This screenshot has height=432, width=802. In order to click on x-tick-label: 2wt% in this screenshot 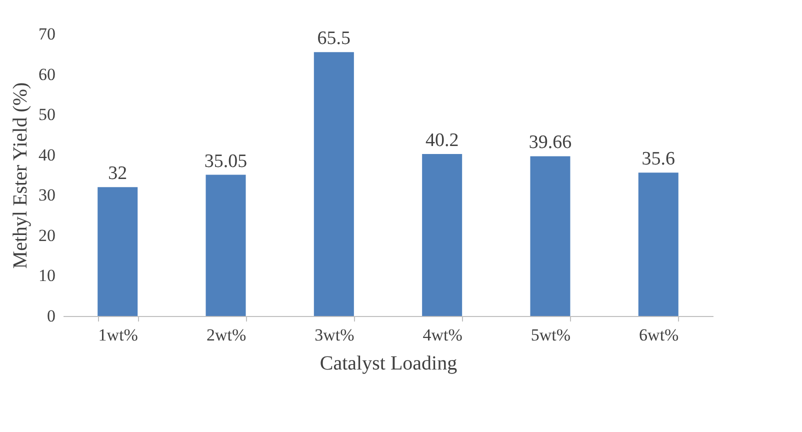, I will do `click(226, 335)`.